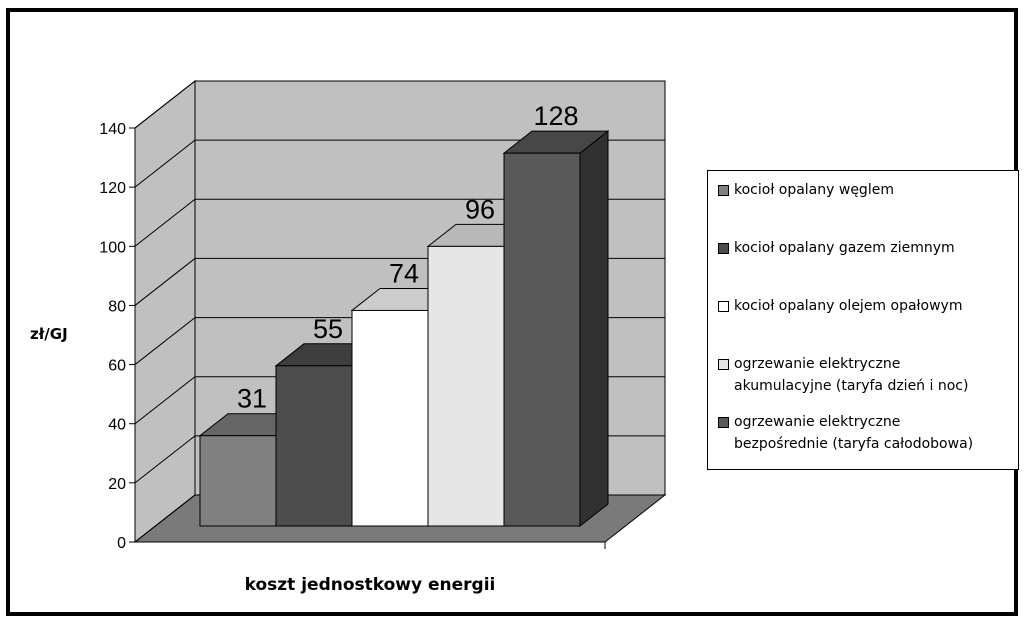 This screenshot has width=1026, height=624. What do you see at coordinates (112, 129) in the screenshot?
I see `y-tick-label: 140` at bounding box center [112, 129].